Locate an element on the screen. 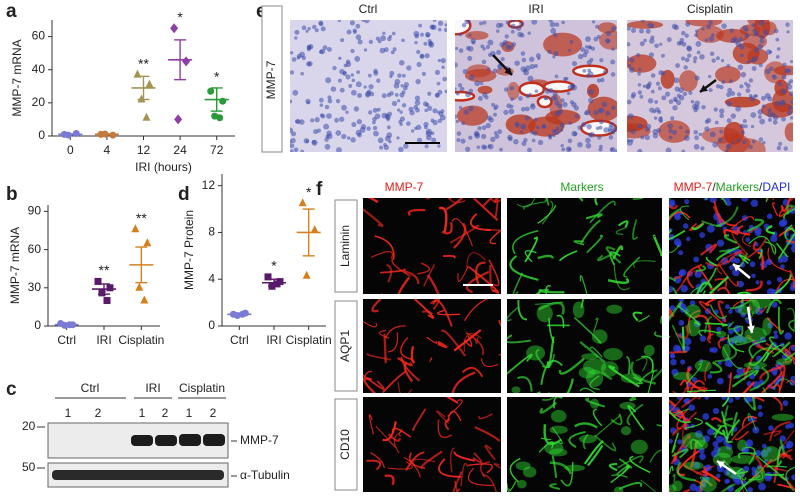 The width and height of the screenshot is (800, 497). y-tick-label: 4 is located at coordinates (211, 278).